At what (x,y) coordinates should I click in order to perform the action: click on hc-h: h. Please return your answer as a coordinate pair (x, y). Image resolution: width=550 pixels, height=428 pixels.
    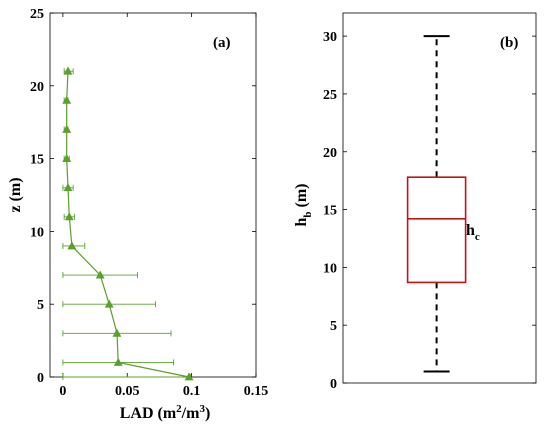
    Looking at the image, I should click on (470, 230).